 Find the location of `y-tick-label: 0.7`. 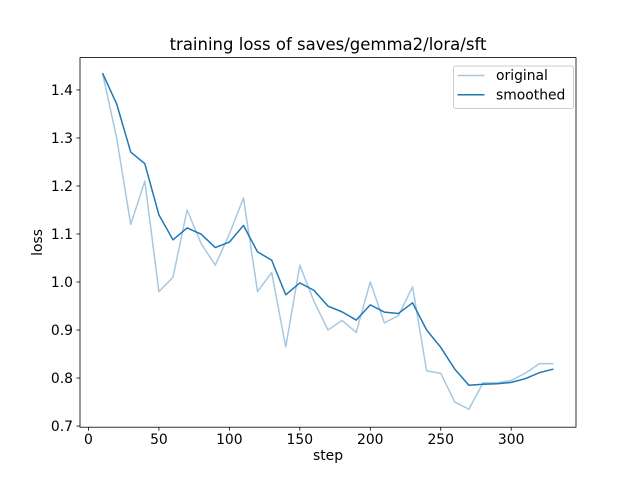

y-tick-label: 0.7 is located at coordinates (62, 427).